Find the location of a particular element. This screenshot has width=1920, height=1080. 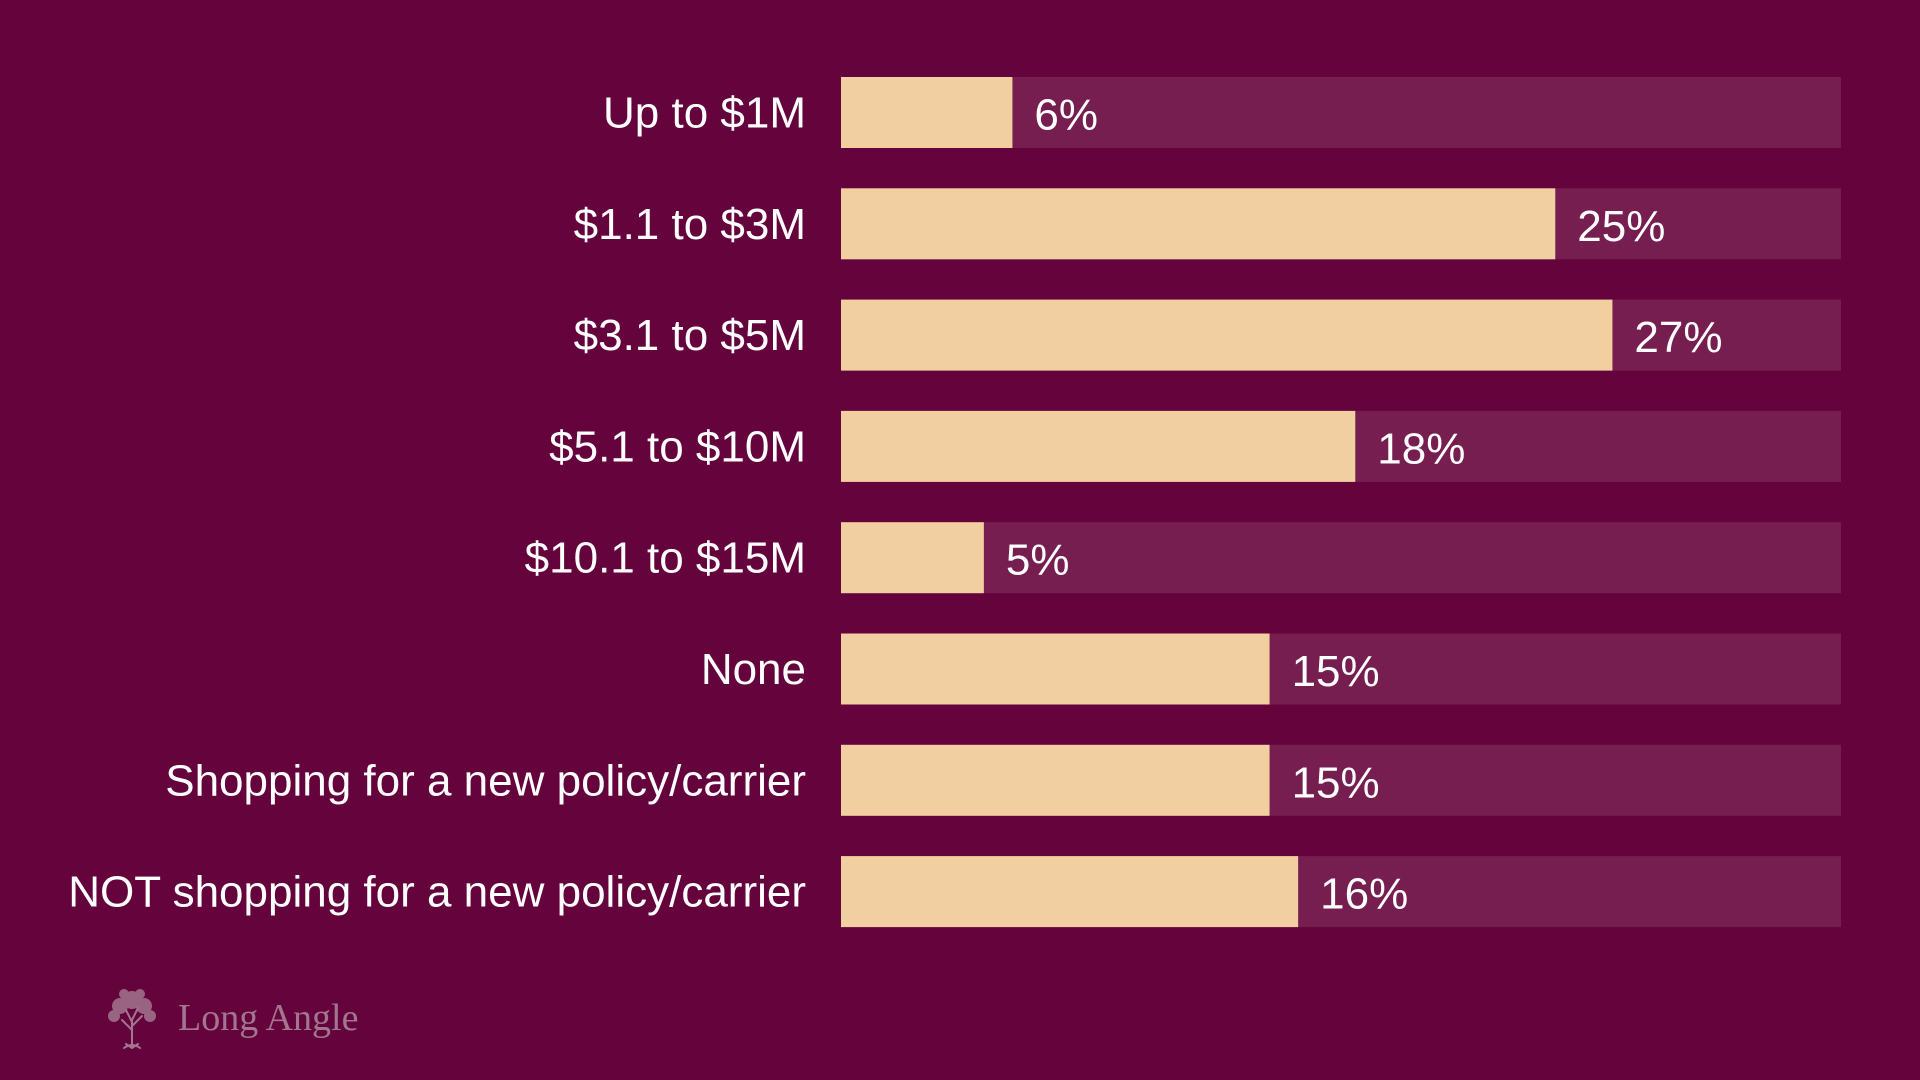

category-label: Up to $1M is located at coordinates (704, 113).